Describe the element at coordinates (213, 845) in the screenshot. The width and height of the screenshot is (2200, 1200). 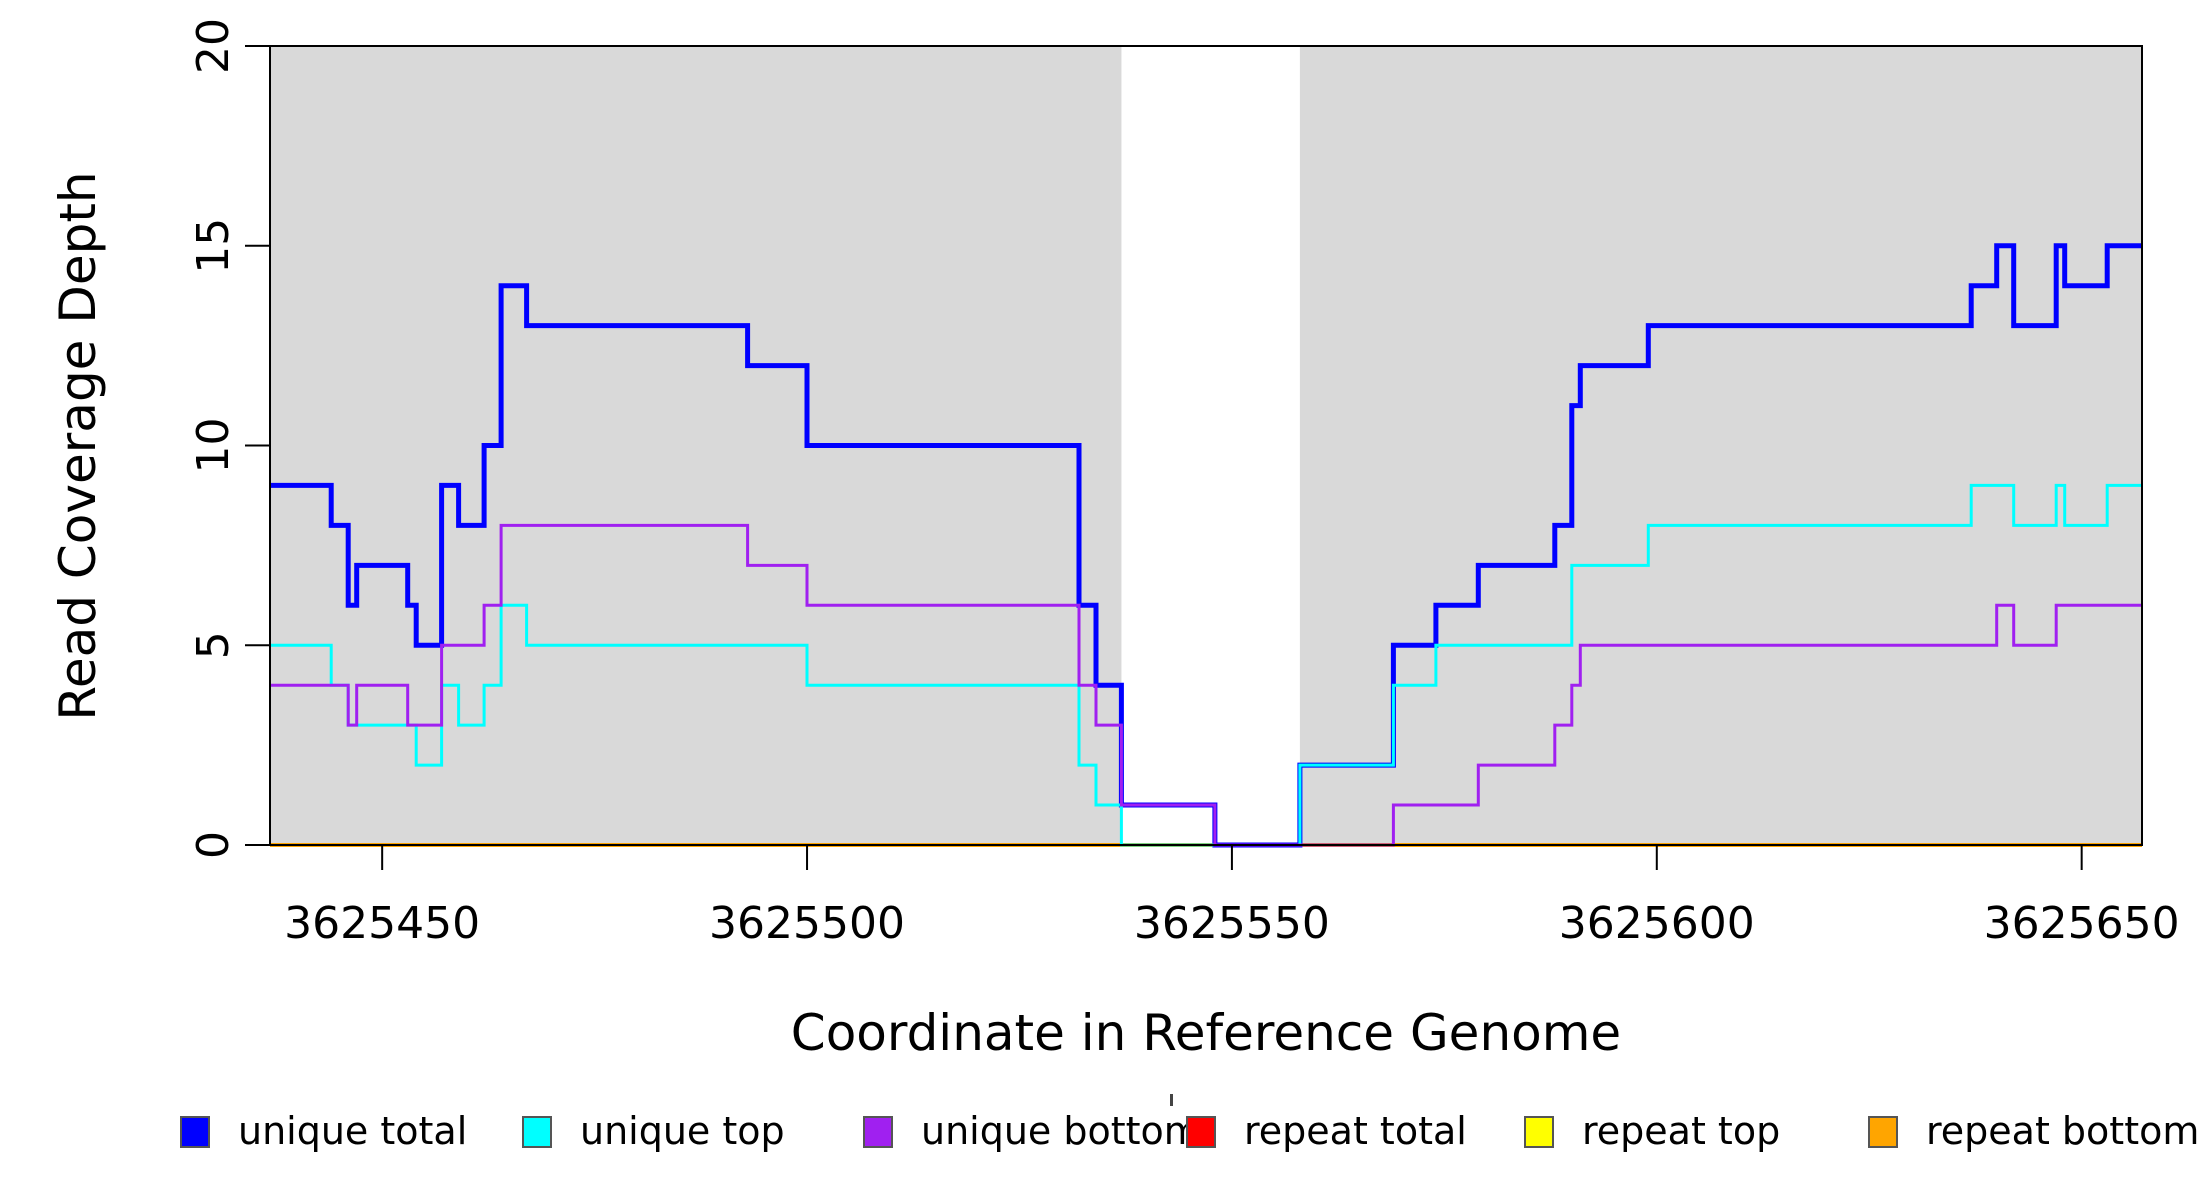
I see `y-tick-label: 0` at that location.